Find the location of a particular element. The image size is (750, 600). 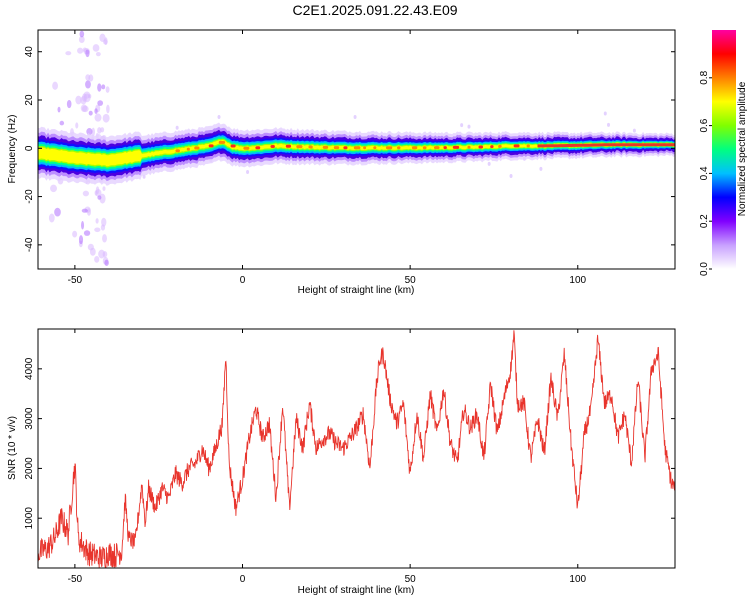

y-tick-label: 40 is located at coordinates (29, 52).